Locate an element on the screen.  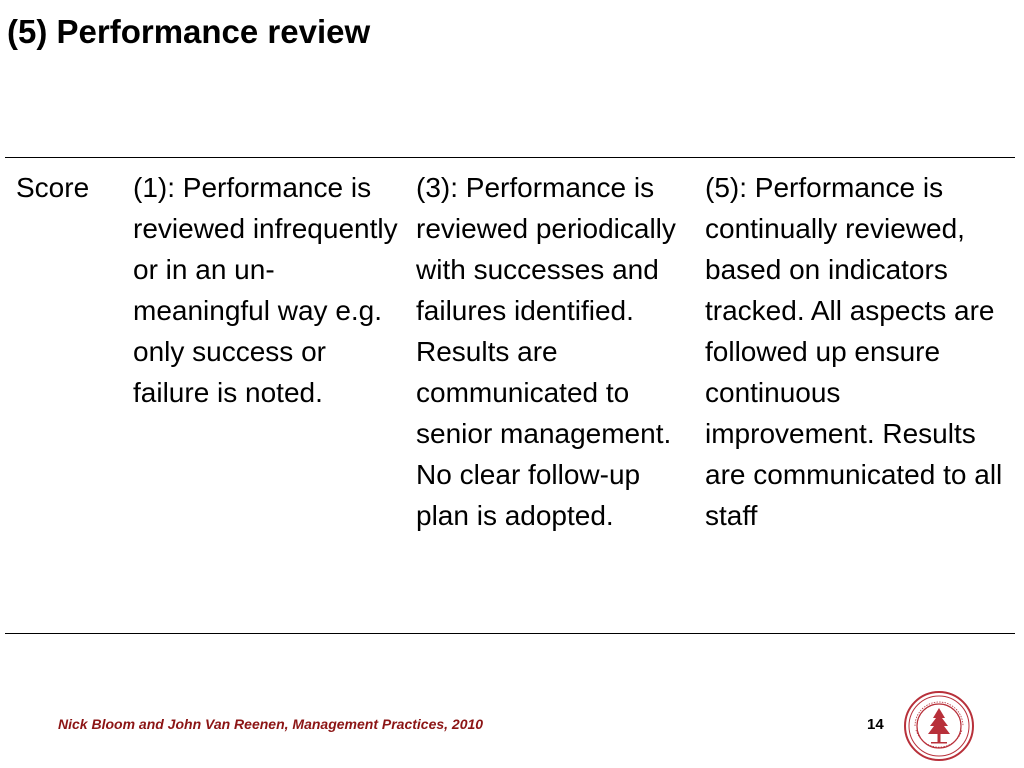
slide-title: (5) Performance review is located at coordinates (189, 31).